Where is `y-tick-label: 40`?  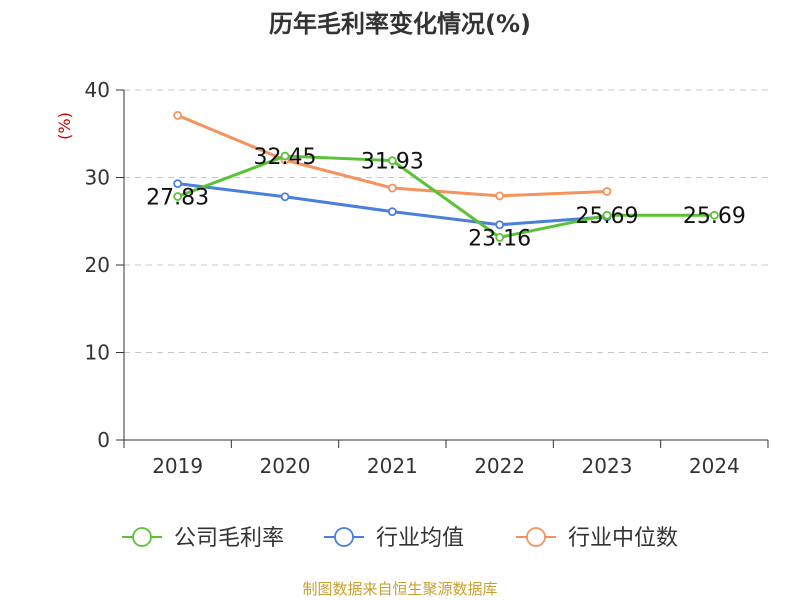
y-tick-label: 40 is located at coordinates (97, 90).